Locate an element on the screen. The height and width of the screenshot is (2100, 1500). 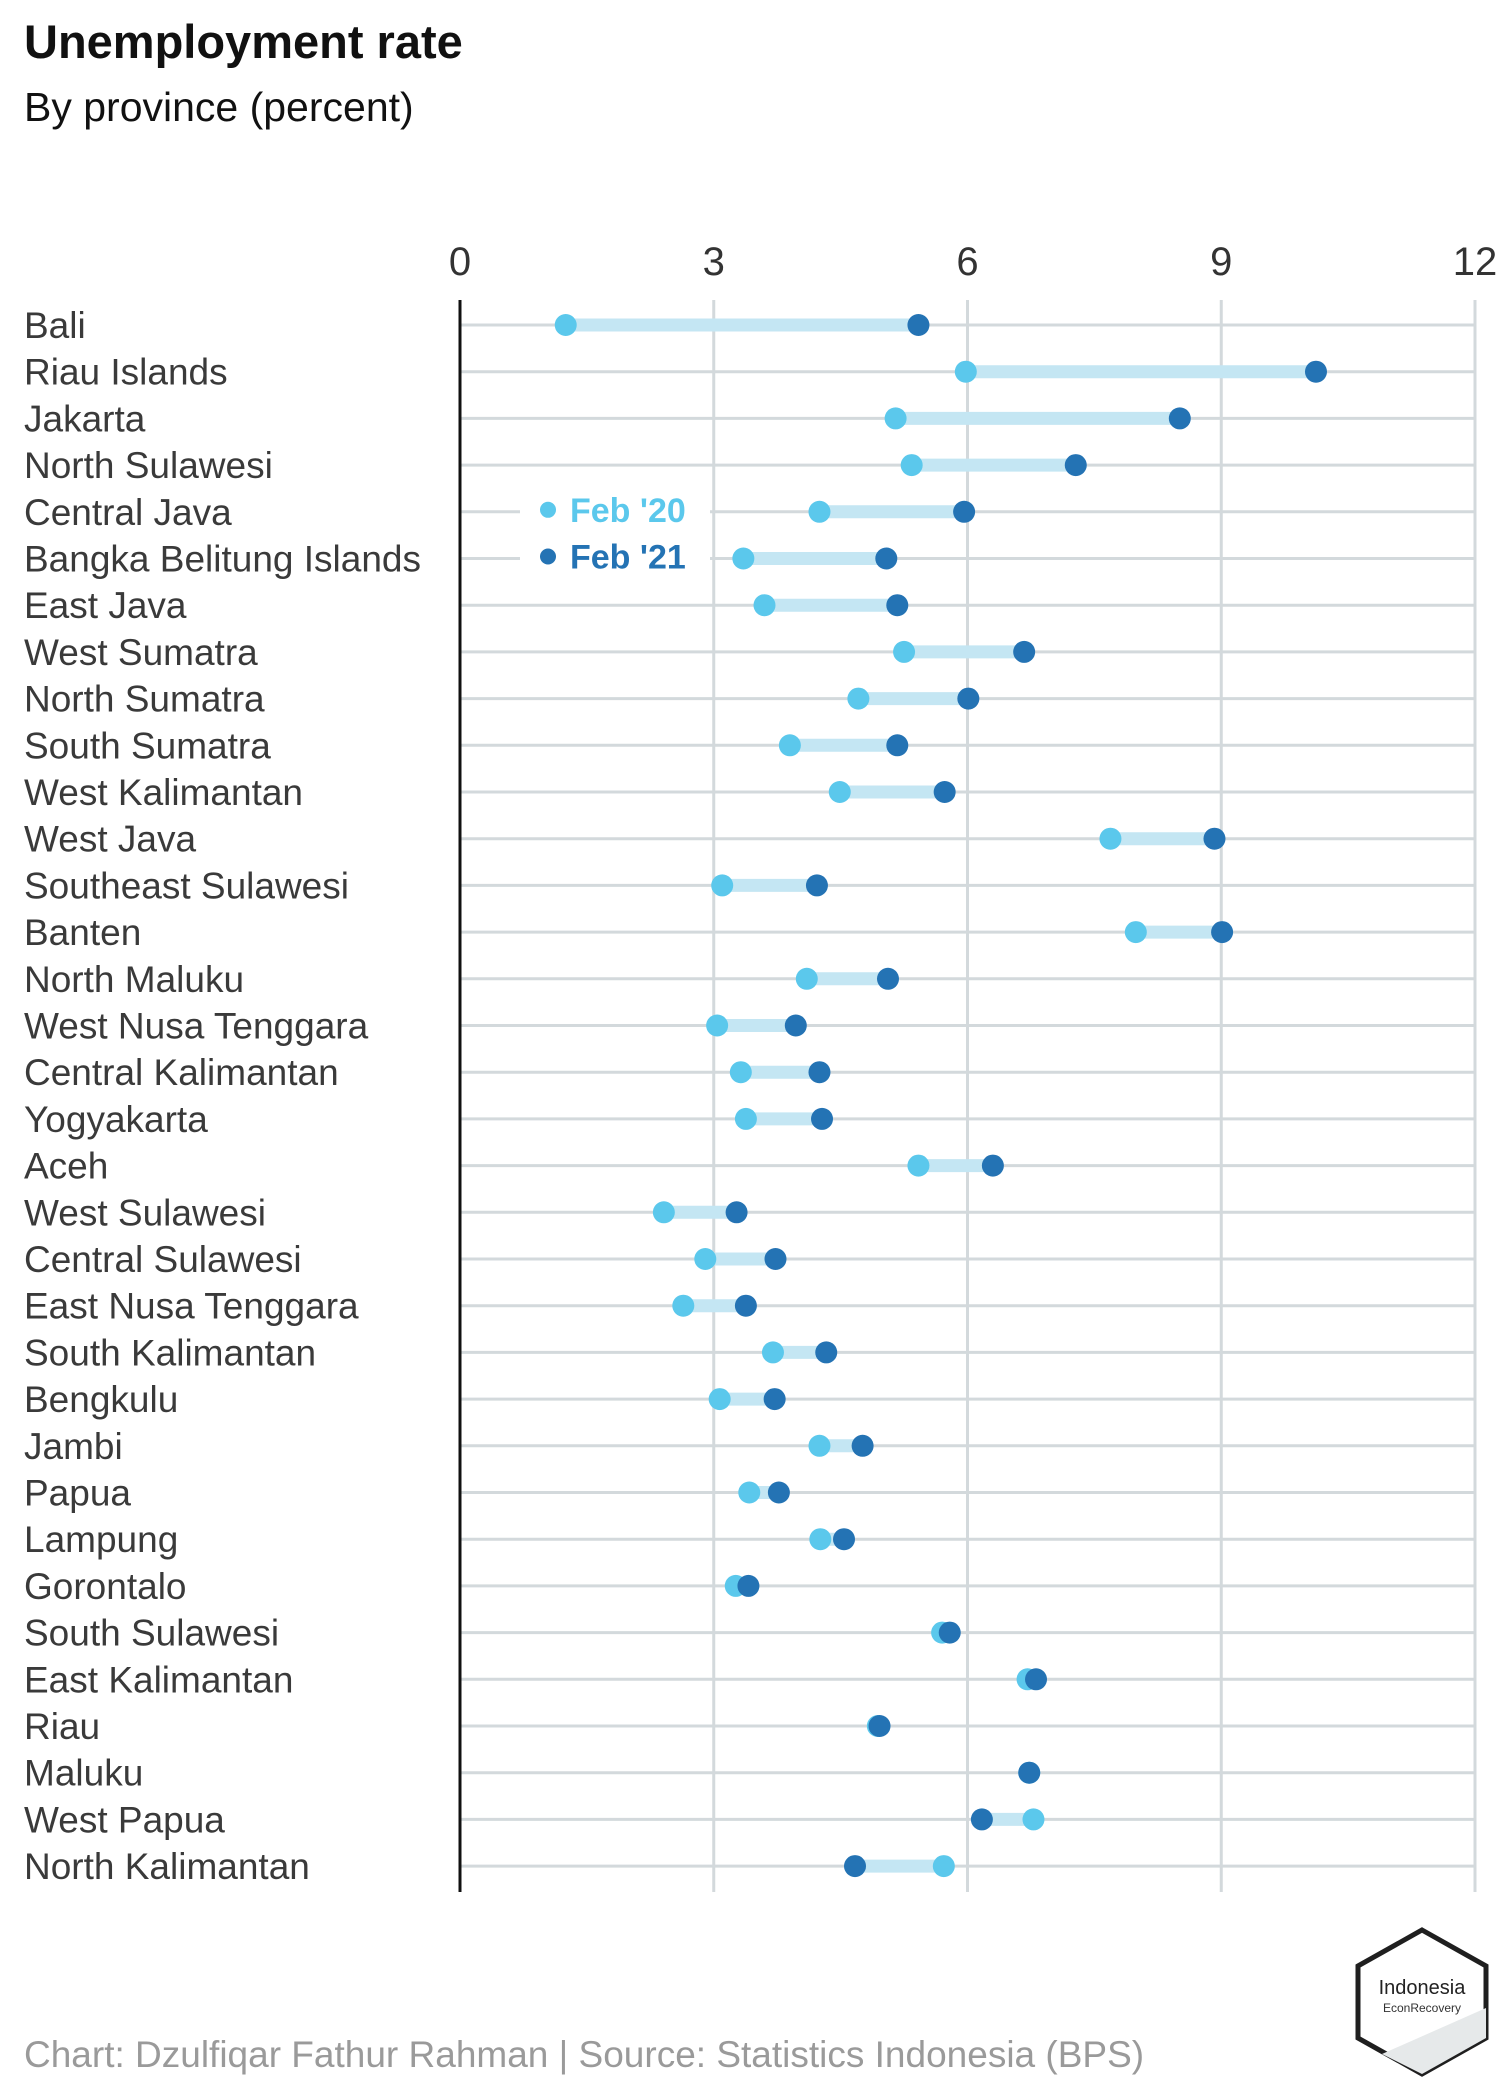
province-label: West Nusa Tenggara is located at coordinates (196, 1026).